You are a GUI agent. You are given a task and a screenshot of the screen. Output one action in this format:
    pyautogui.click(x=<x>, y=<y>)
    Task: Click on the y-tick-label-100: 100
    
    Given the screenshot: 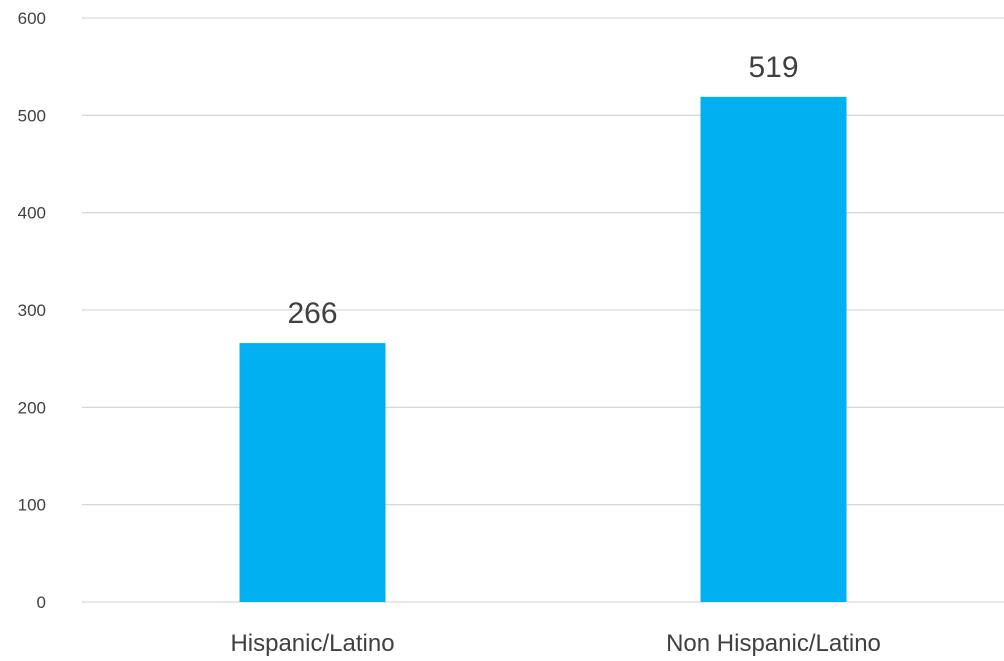 What is the action you would take?
    pyautogui.click(x=32, y=505)
    